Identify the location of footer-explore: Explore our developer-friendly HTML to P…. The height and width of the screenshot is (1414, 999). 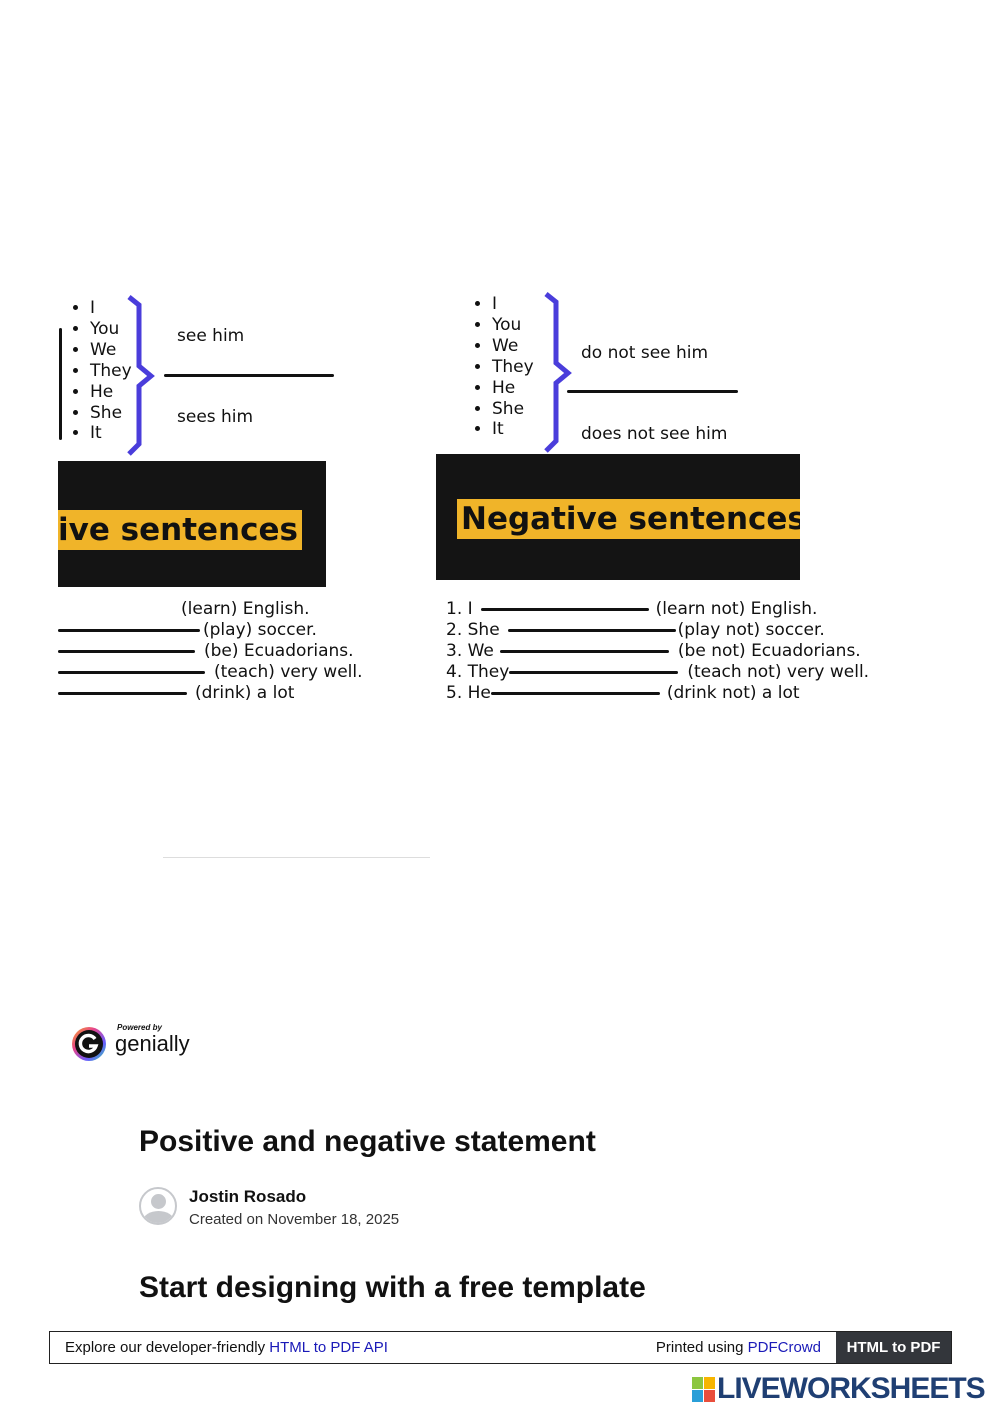
(226, 1347).